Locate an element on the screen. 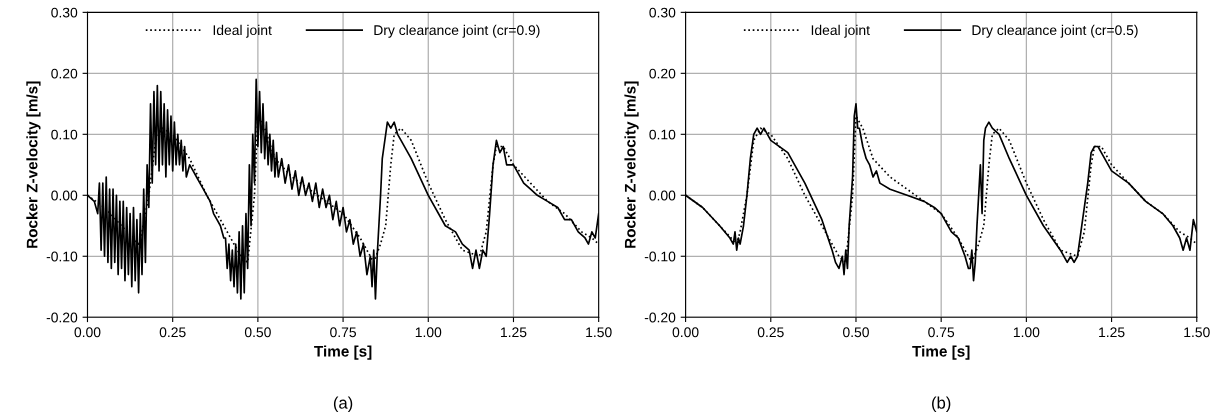  legend-label: Dry clearance joint (cr=0.9) is located at coordinates (457, 31).